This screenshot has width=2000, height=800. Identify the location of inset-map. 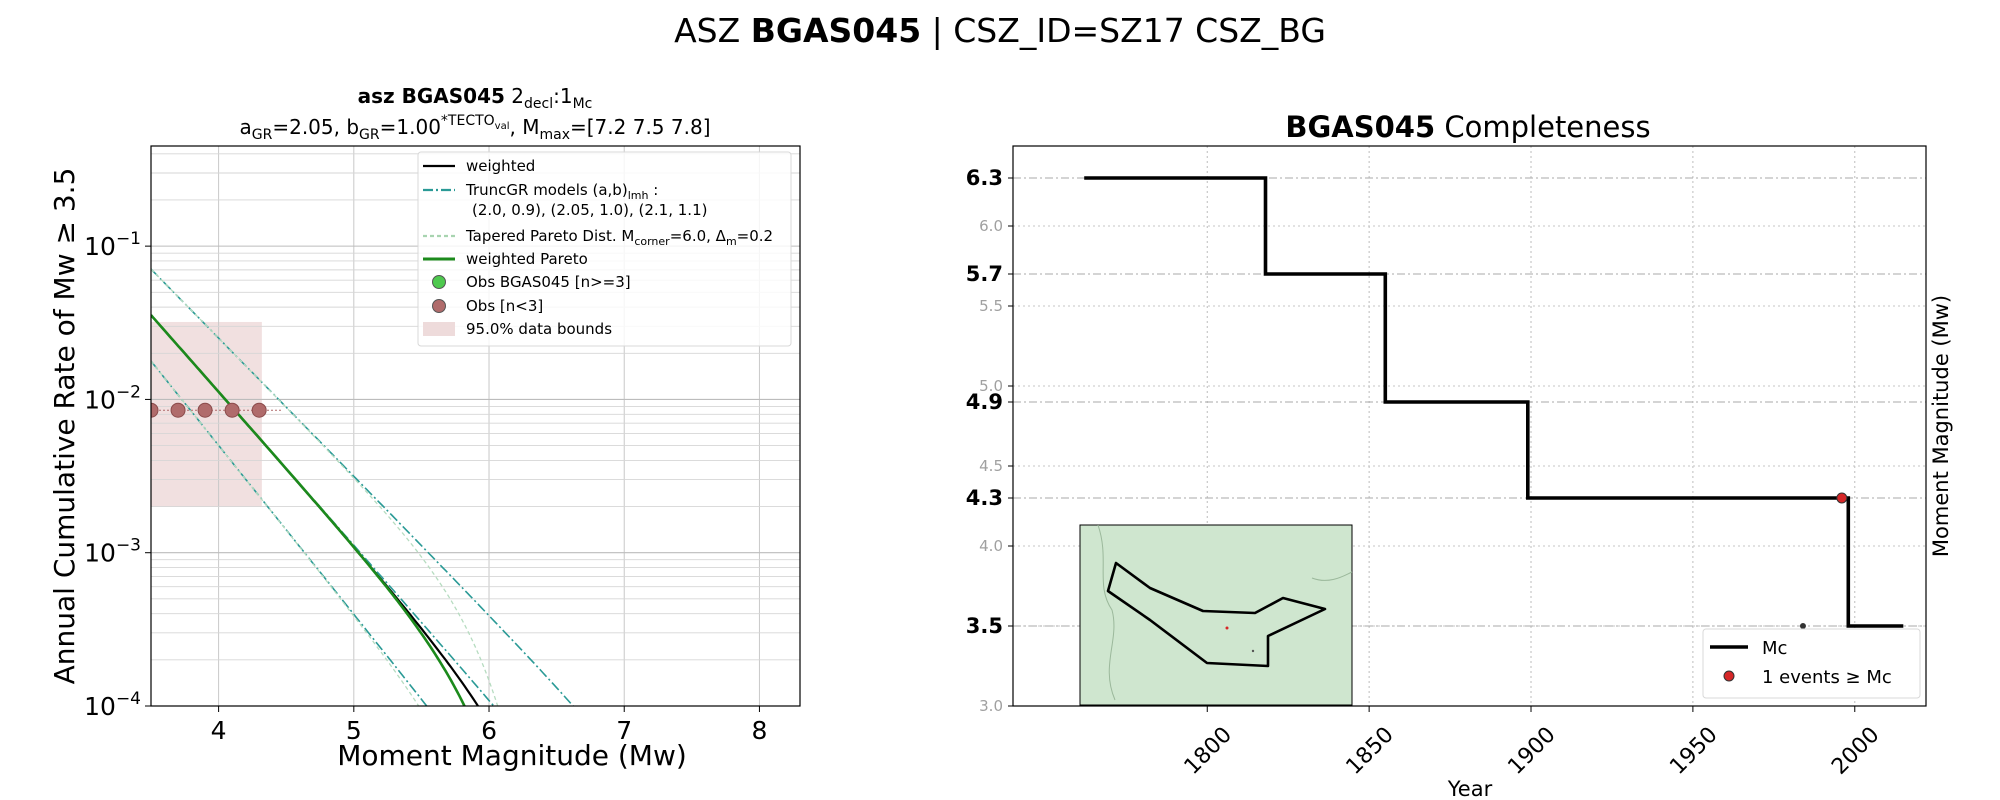
(1216, 615).